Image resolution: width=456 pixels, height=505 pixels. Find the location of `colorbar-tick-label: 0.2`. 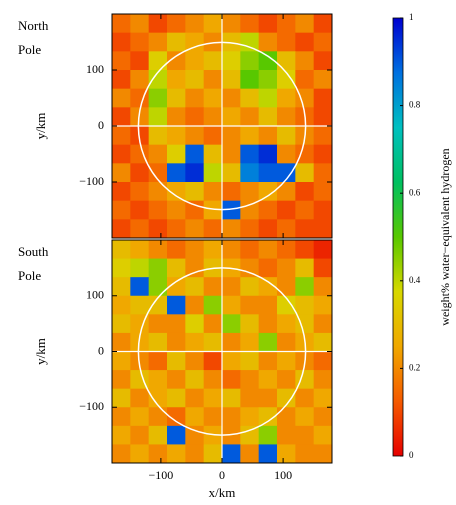

colorbar-tick-label: 0.2 is located at coordinates (414, 367).